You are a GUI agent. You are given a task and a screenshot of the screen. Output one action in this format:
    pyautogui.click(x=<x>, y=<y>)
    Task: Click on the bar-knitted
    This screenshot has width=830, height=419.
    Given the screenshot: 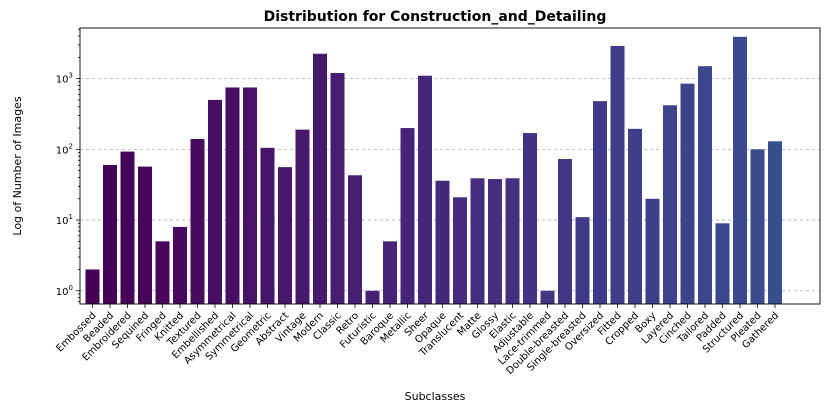 What is the action you would take?
    pyautogui.click(x=180, y=265)
    